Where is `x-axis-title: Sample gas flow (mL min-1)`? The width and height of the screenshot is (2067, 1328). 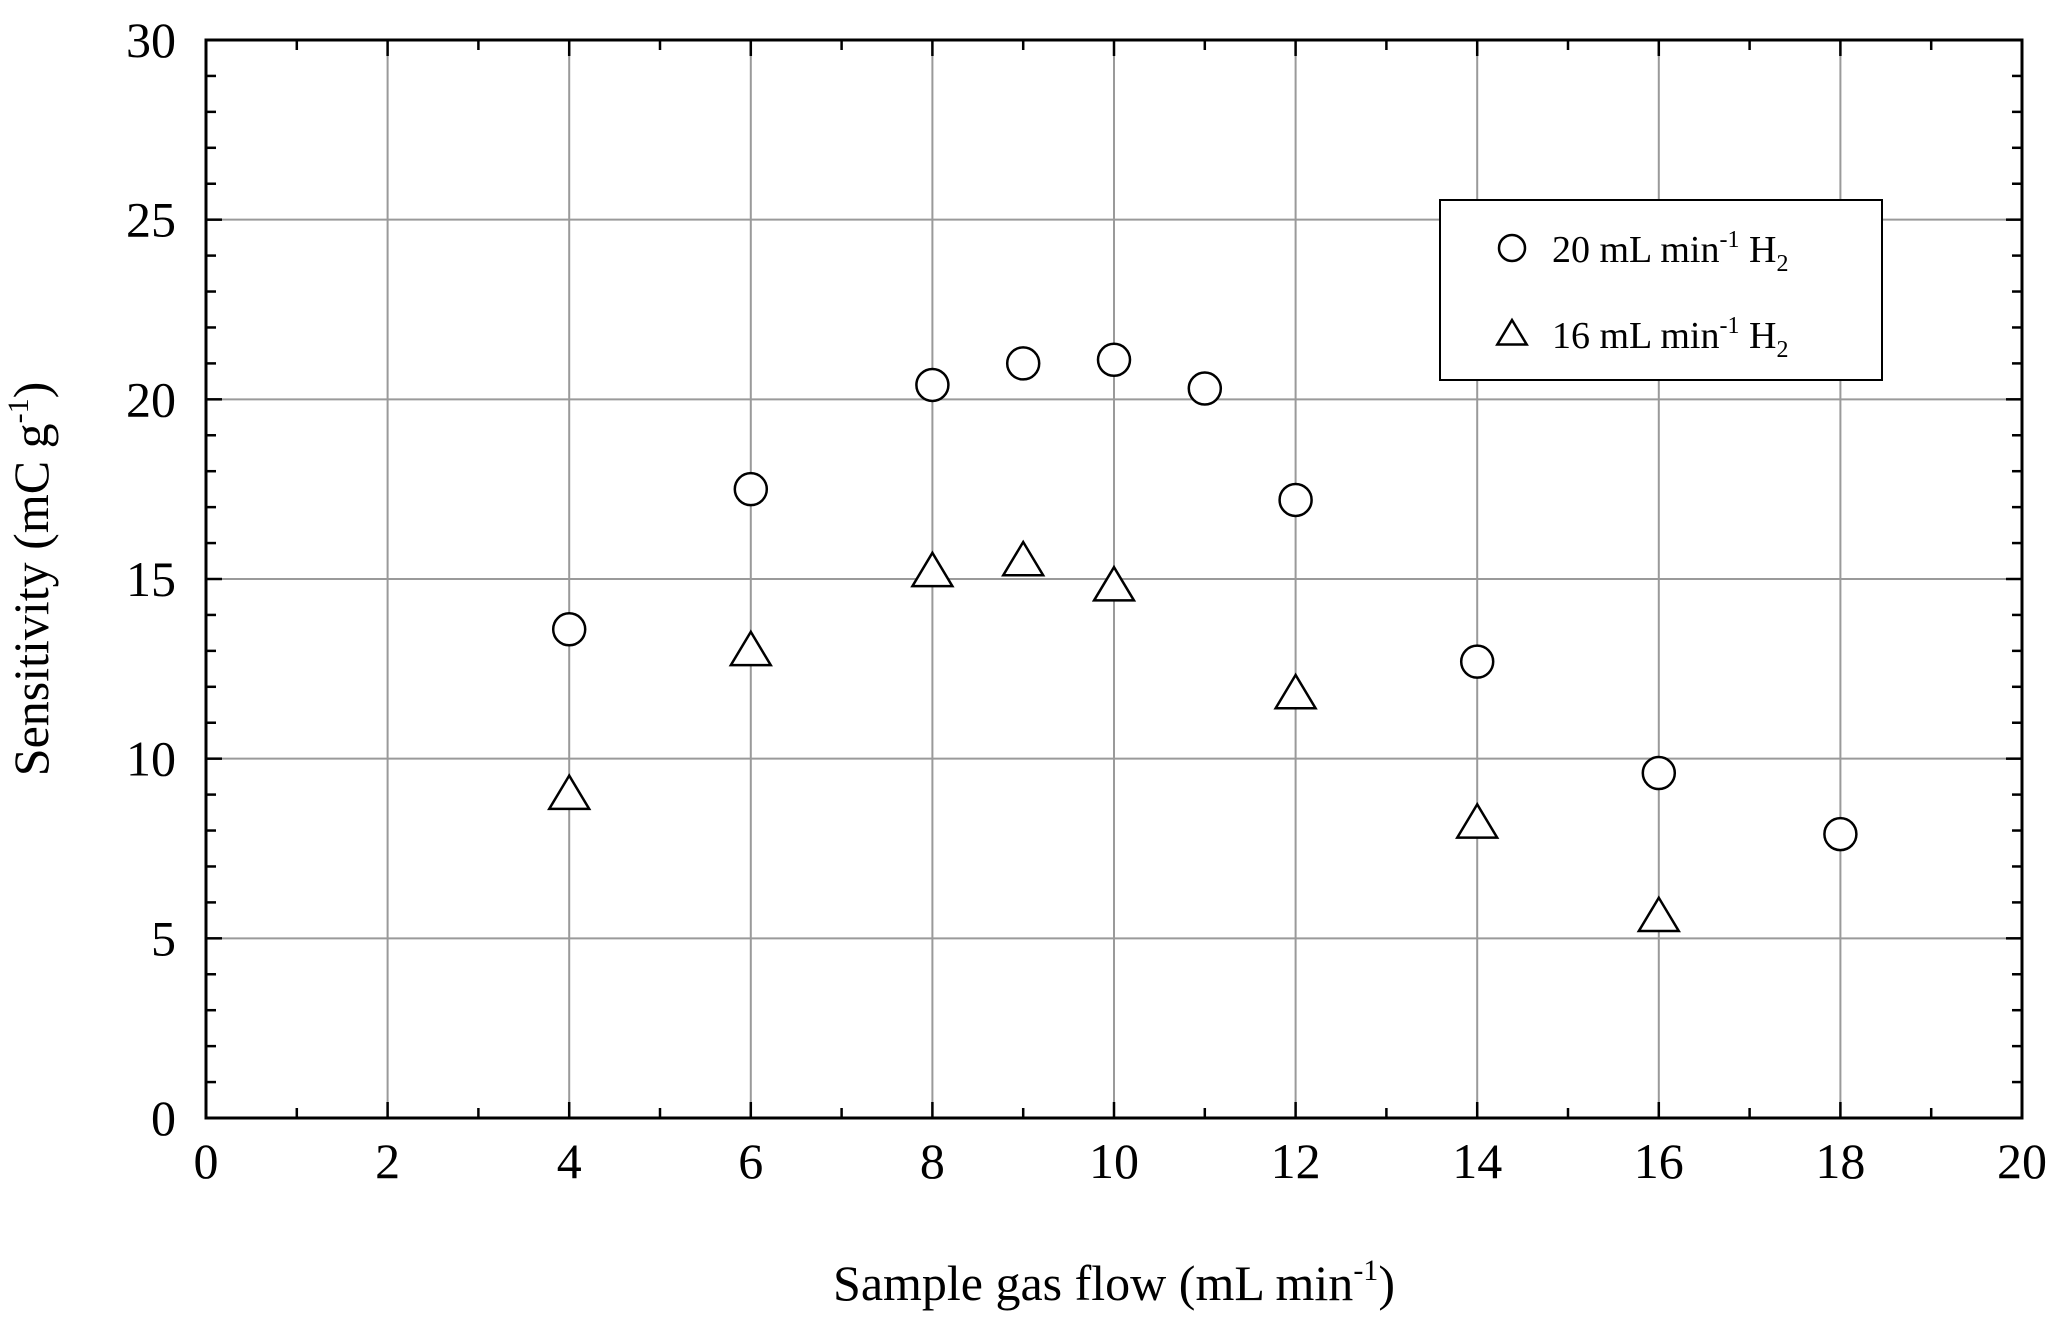 x-axis-title: Sample gas flow (mL min-1) is located at coordinates (1114, 1282).